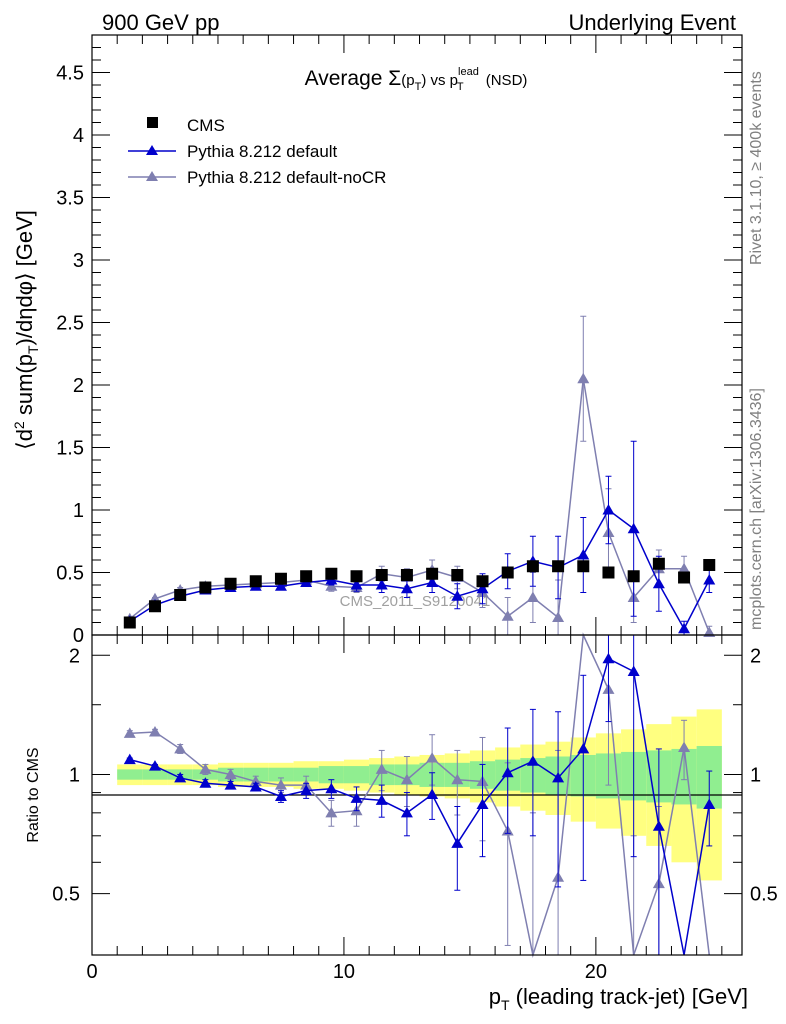 The image size is (786, 1024). I want to click on title-pre: Average, so click(347, 78).